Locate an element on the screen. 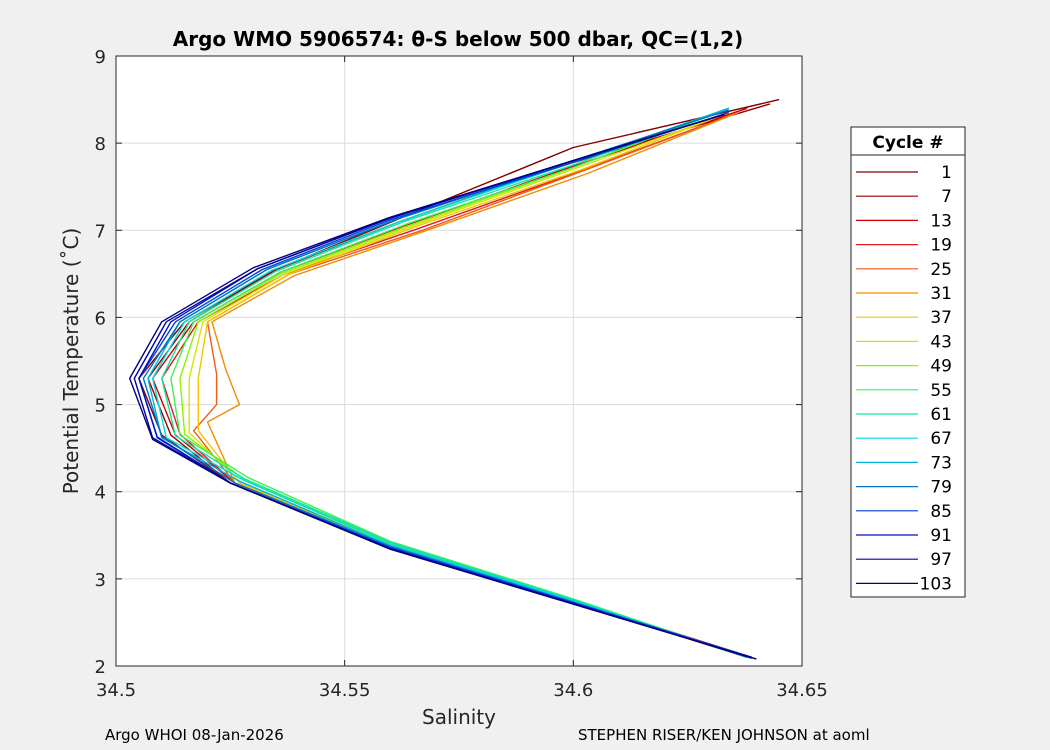  legend-label: 31 is located at coordinates (941, 294).